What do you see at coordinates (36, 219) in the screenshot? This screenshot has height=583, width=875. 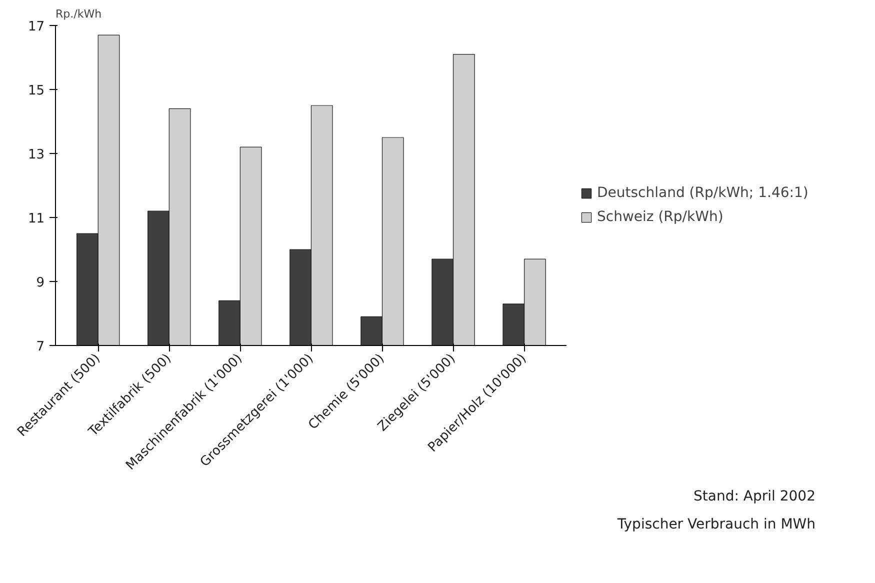 I see `y-tick-label: 11` at bounding box center [36, 219].